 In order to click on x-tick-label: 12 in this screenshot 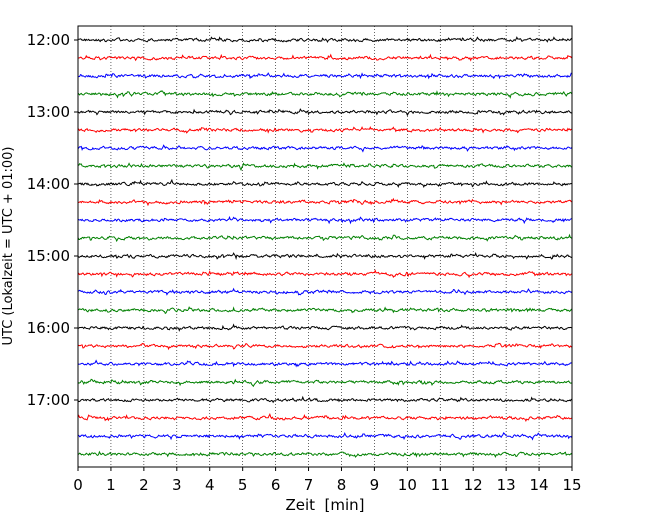, I will do `click(473, 485)`.